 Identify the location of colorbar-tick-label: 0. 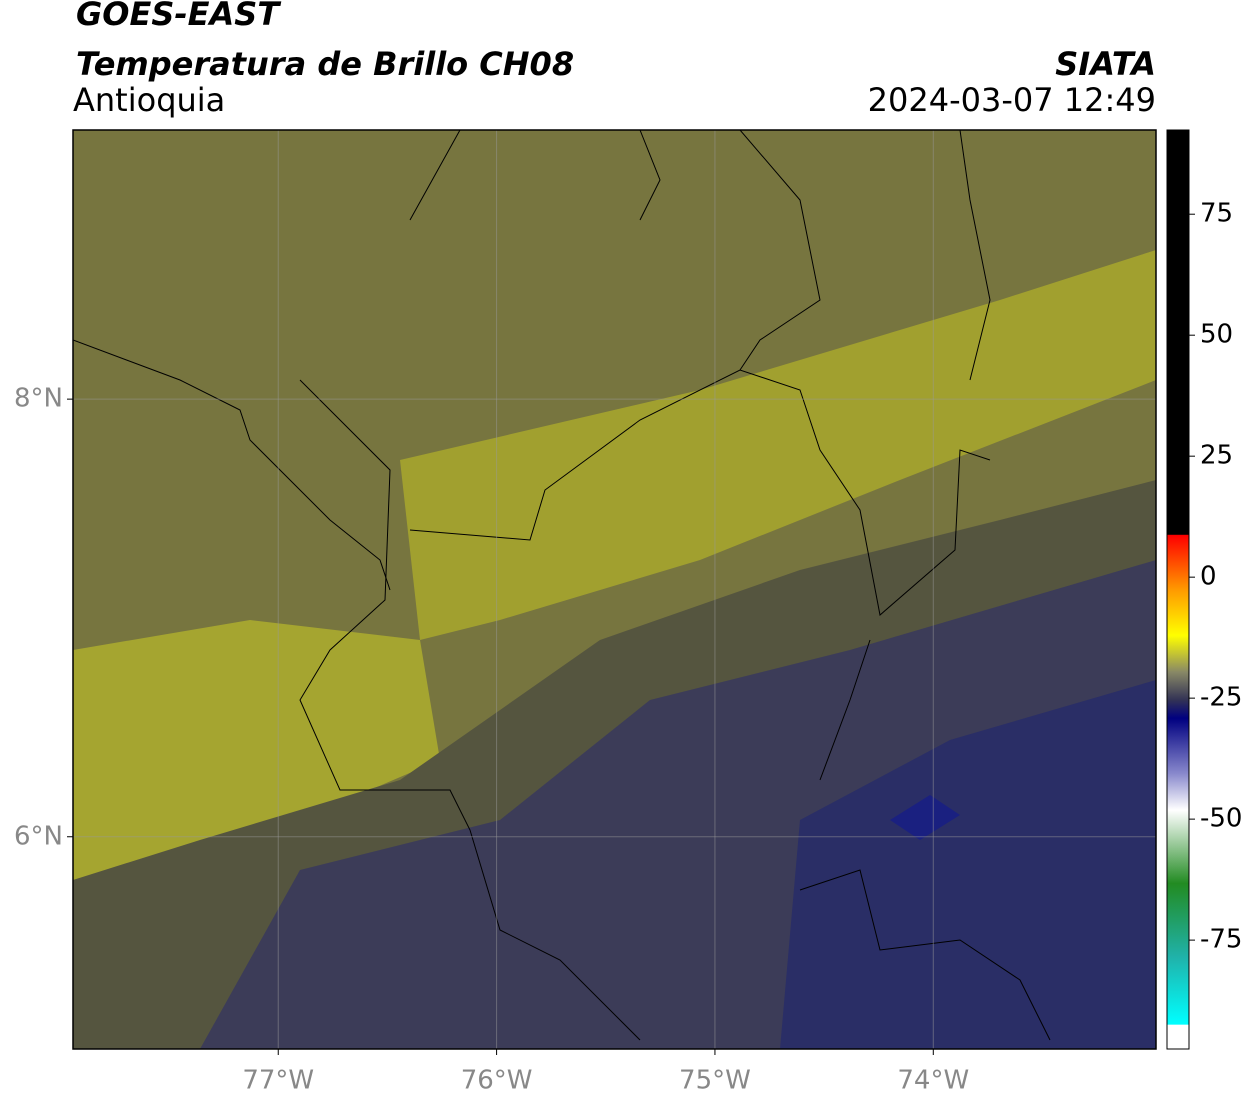
(1208, 577).